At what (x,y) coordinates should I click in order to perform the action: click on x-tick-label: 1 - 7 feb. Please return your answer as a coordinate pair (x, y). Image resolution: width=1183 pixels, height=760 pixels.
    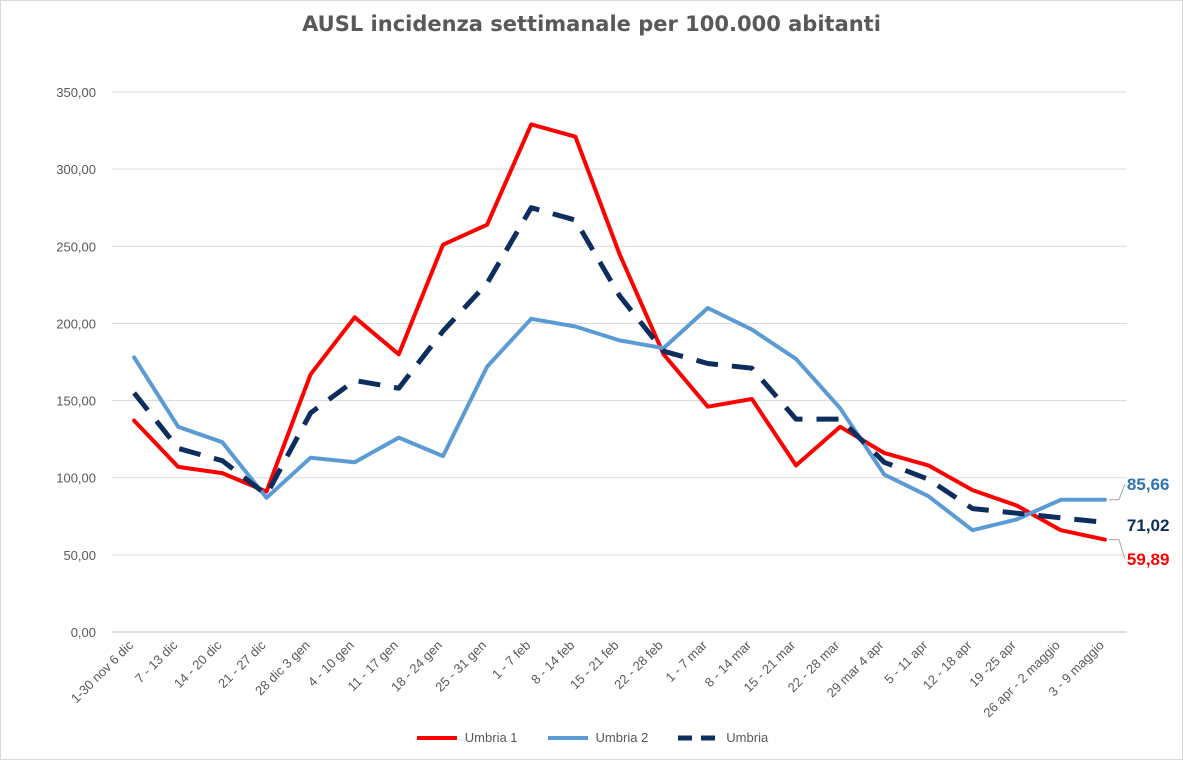
    Looking at the image, I should click on (511, 660).